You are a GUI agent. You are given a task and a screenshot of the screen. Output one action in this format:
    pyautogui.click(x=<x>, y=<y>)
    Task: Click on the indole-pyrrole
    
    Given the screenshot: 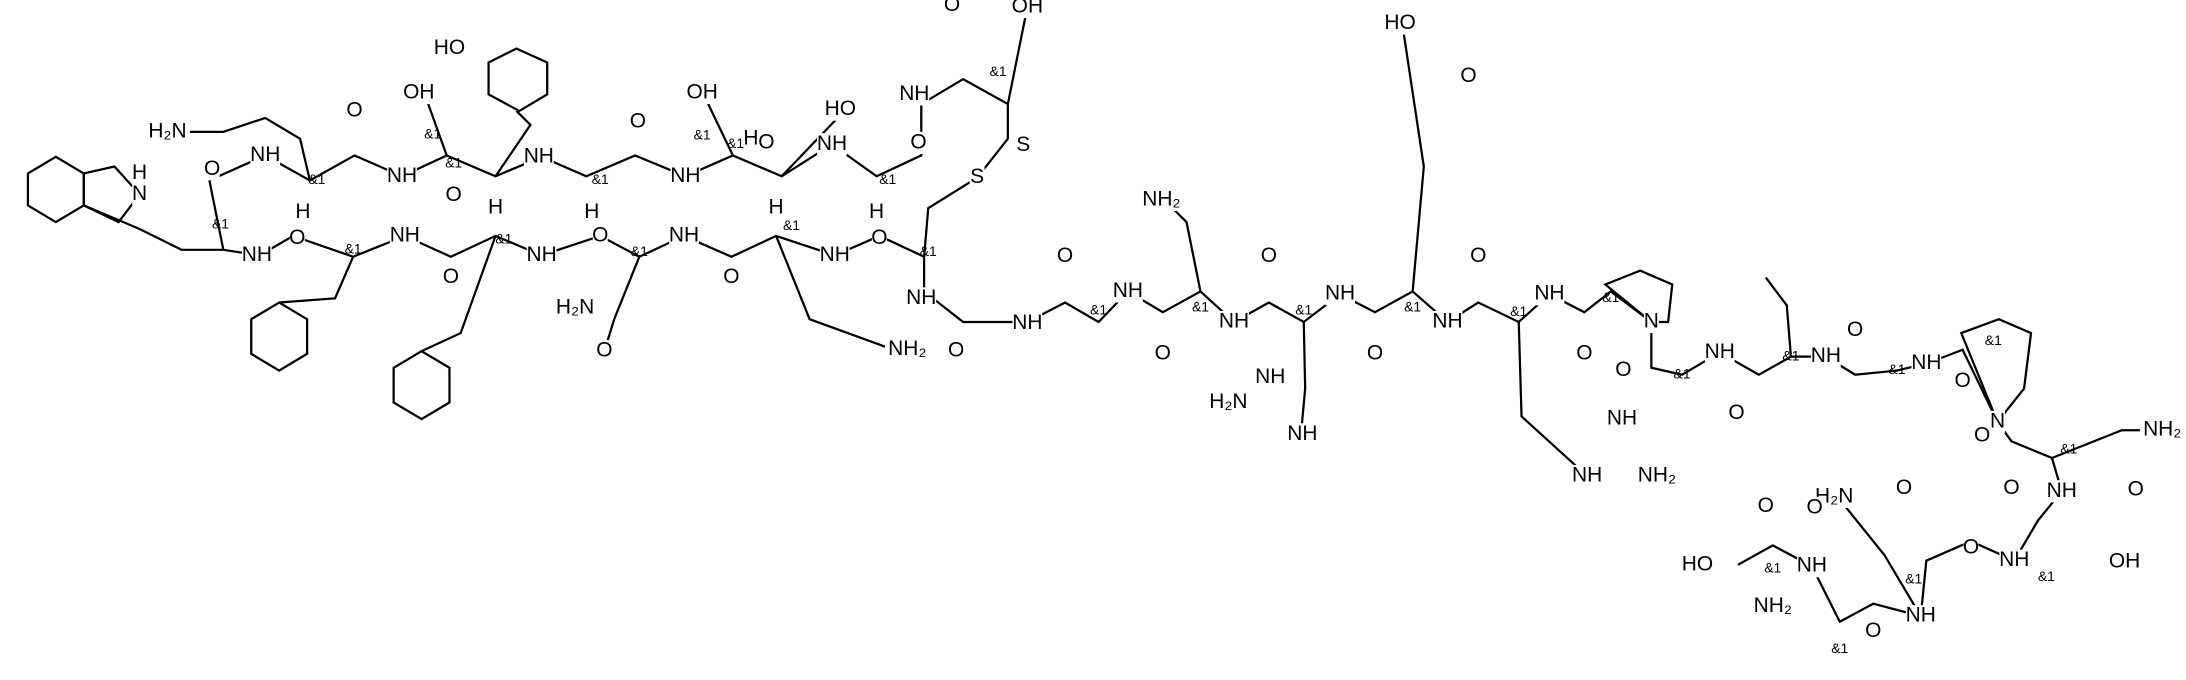 What is the action you would take?
    pyautogui.click(x=112, y=194)
    